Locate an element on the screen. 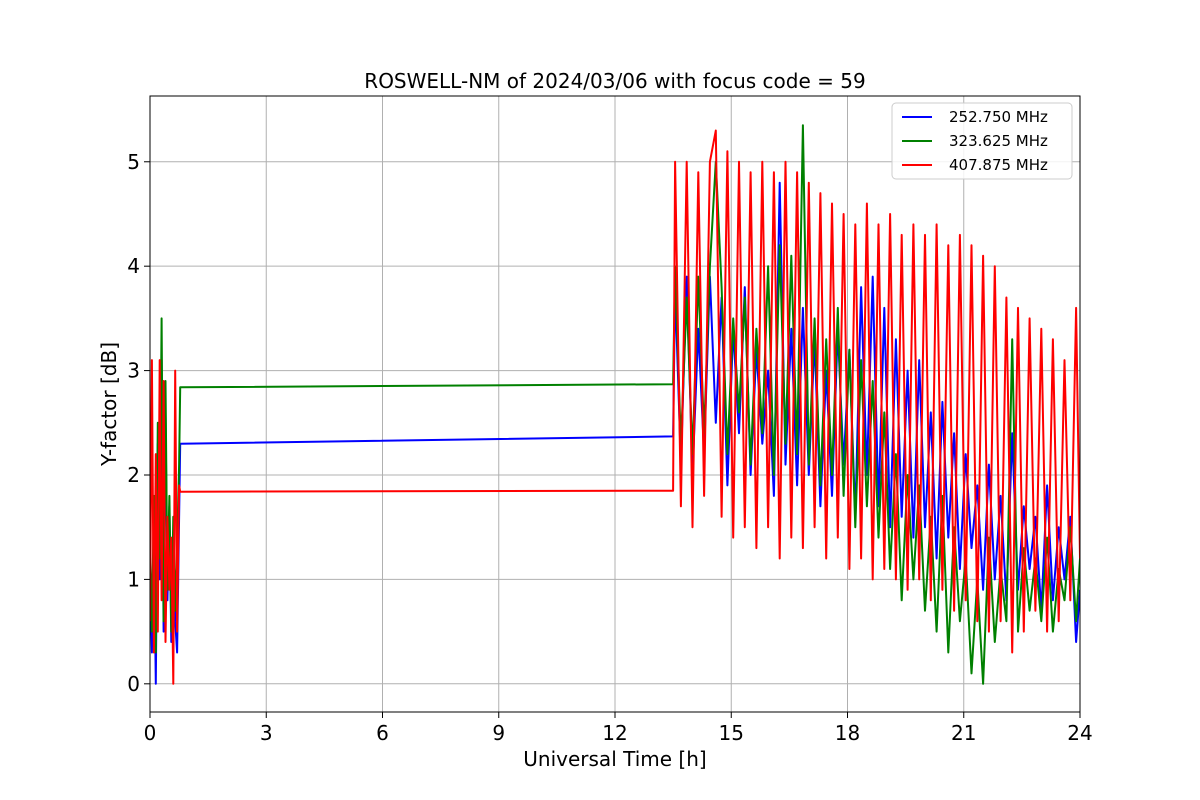 The width and height of the screenshot is (1200, 800). legend-label-1: 252.750 MHz is located at coordinates (998, 117).